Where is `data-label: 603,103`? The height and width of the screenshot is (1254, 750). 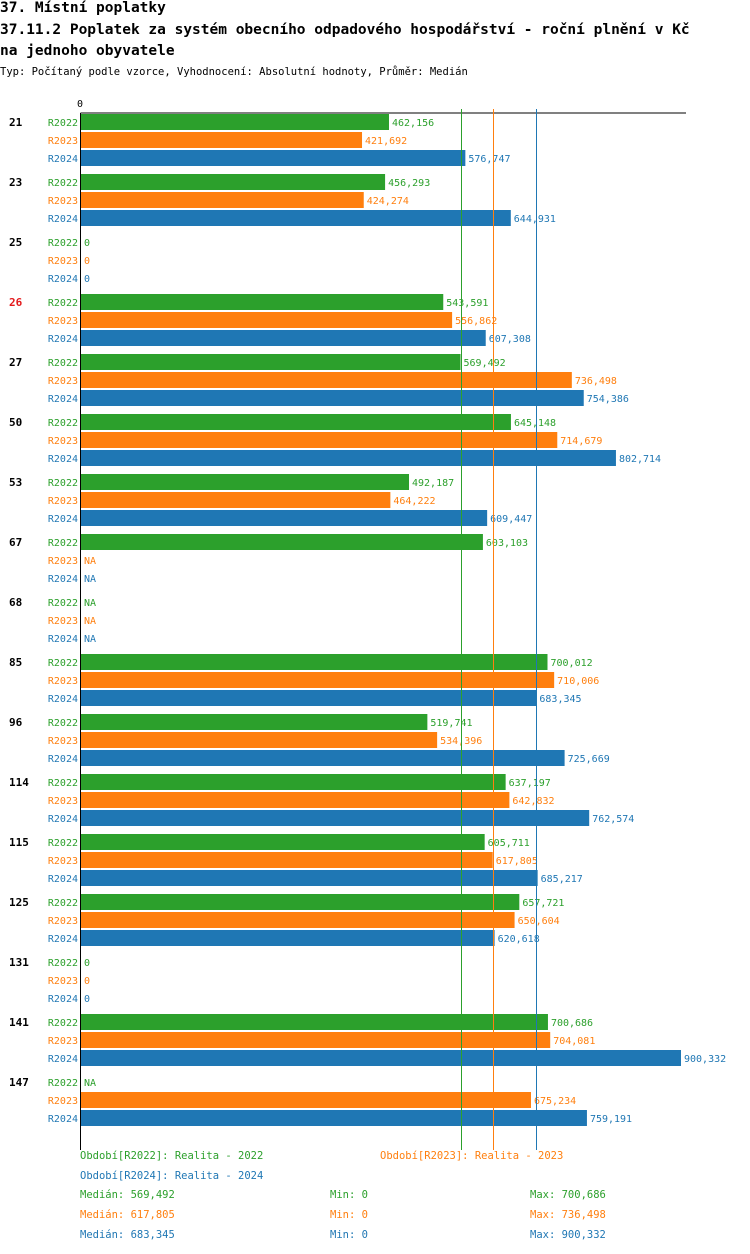 data-label: 603,103 is located at coordinates (507, 543).